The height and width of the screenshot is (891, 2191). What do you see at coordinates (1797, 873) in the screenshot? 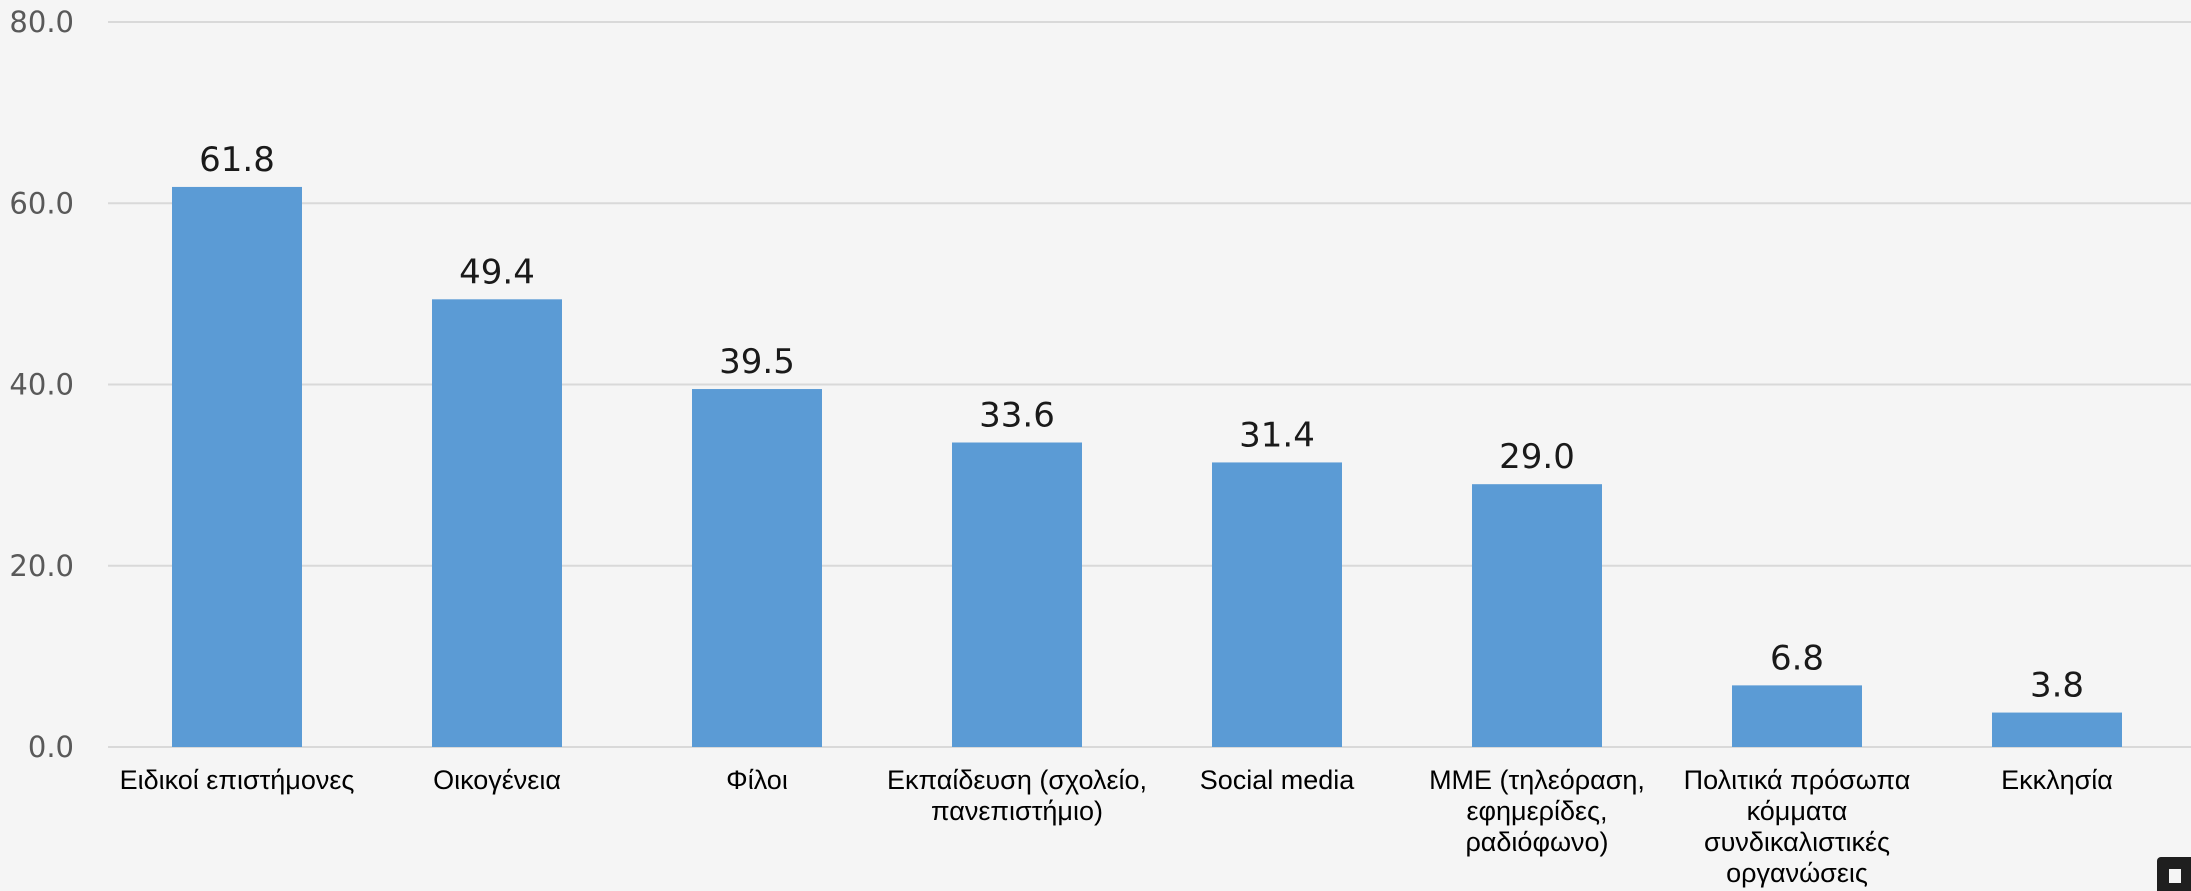
I see `x-tick-label-line: οργανώσεις` at bounding box center [1797, 873].